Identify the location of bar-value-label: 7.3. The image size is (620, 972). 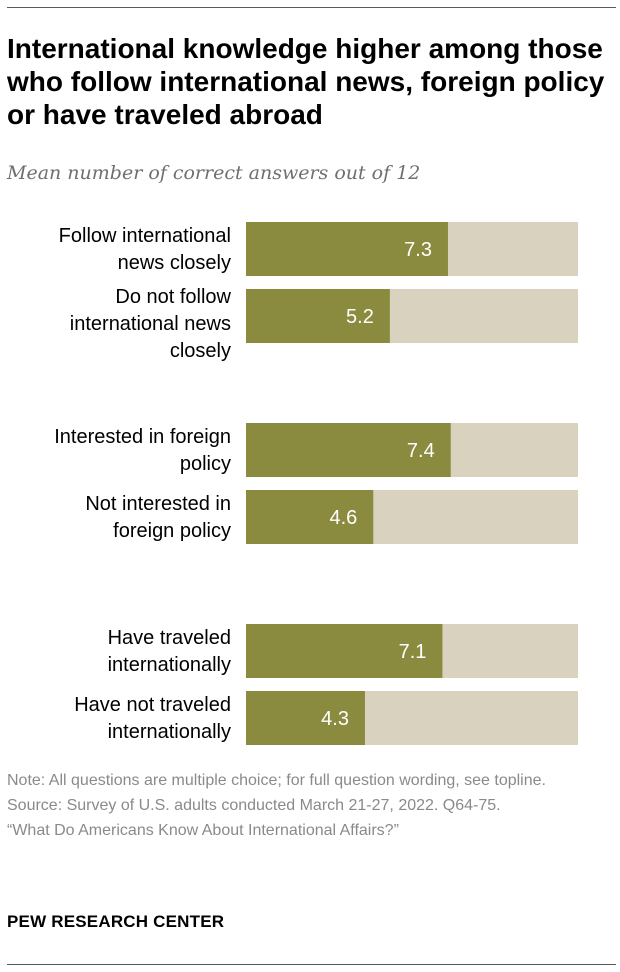
(418, 250).